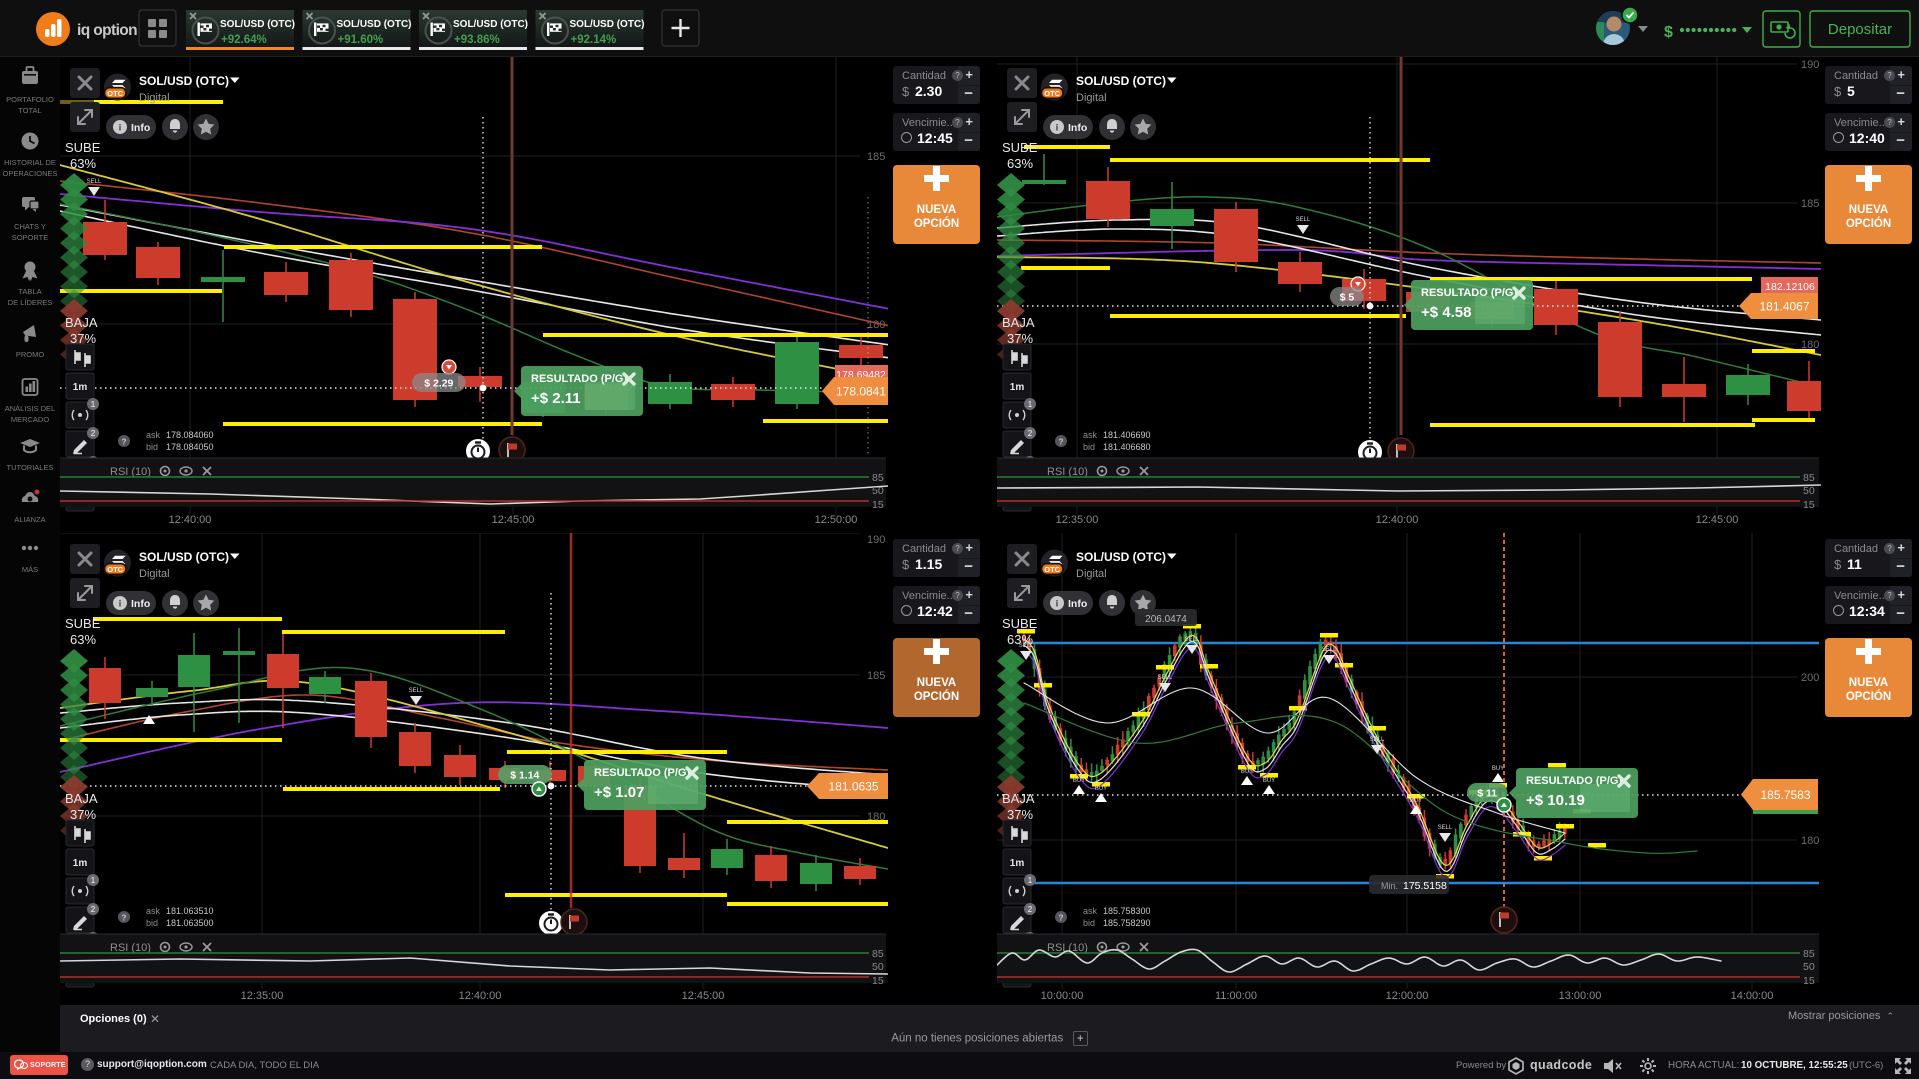  I want to click on svg-text: ANÁLISIS DEL, so click(30, 408).